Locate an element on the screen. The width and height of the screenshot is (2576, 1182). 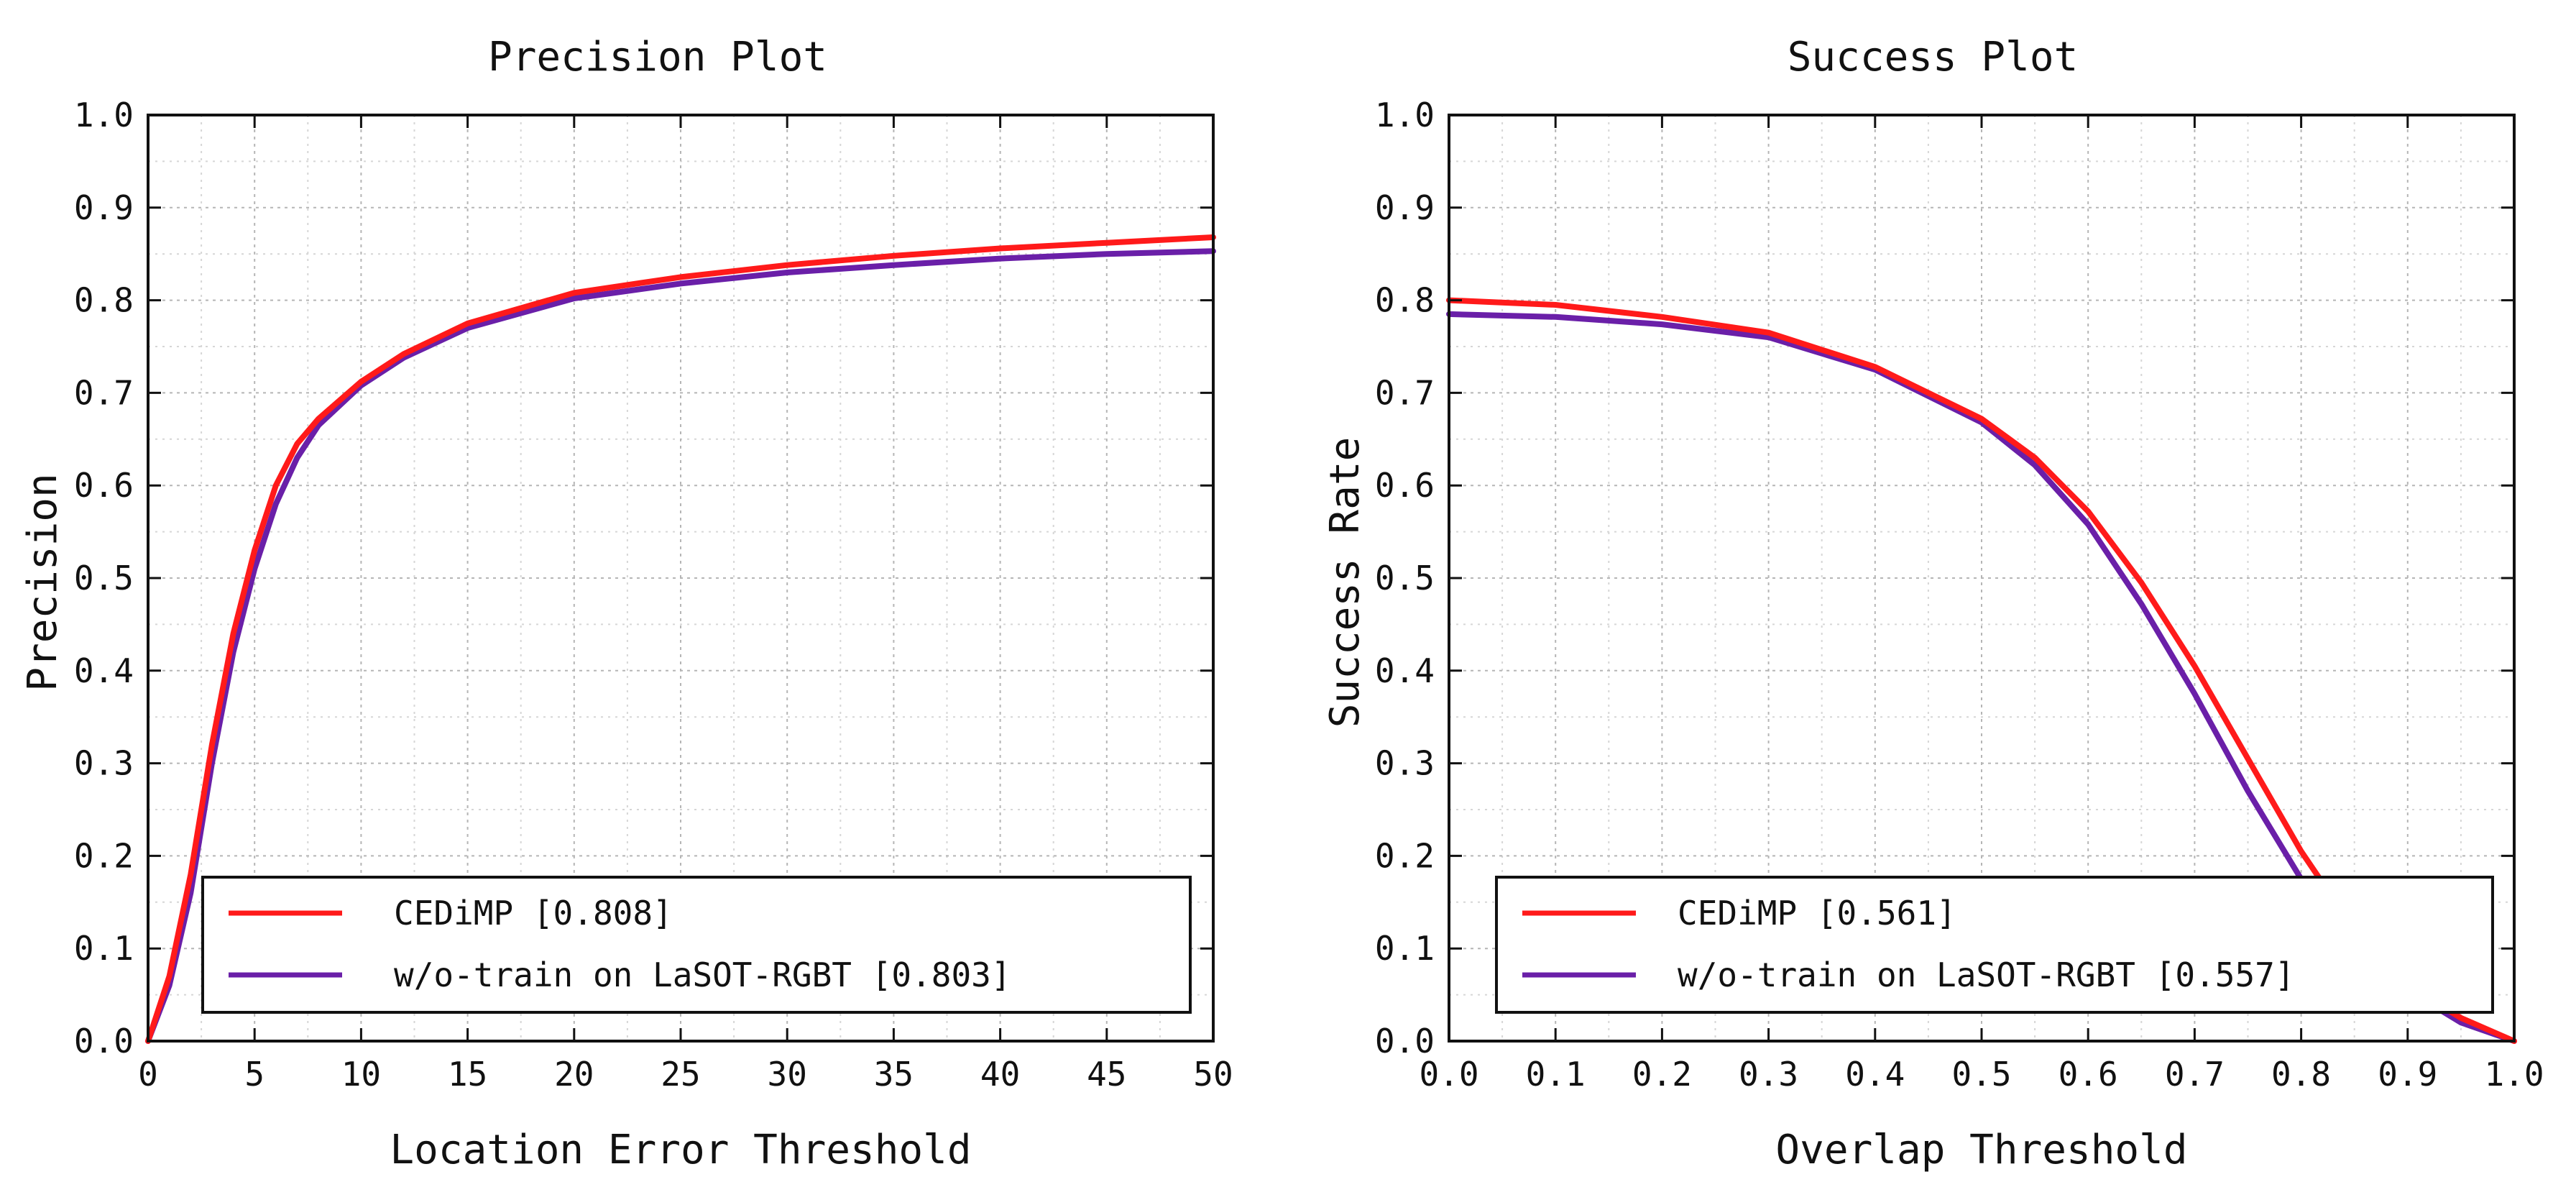
success-legend-label-wo-train: w/o-train on LaSOT-RGBT [0.557] is located at coordinates (1986, 975).